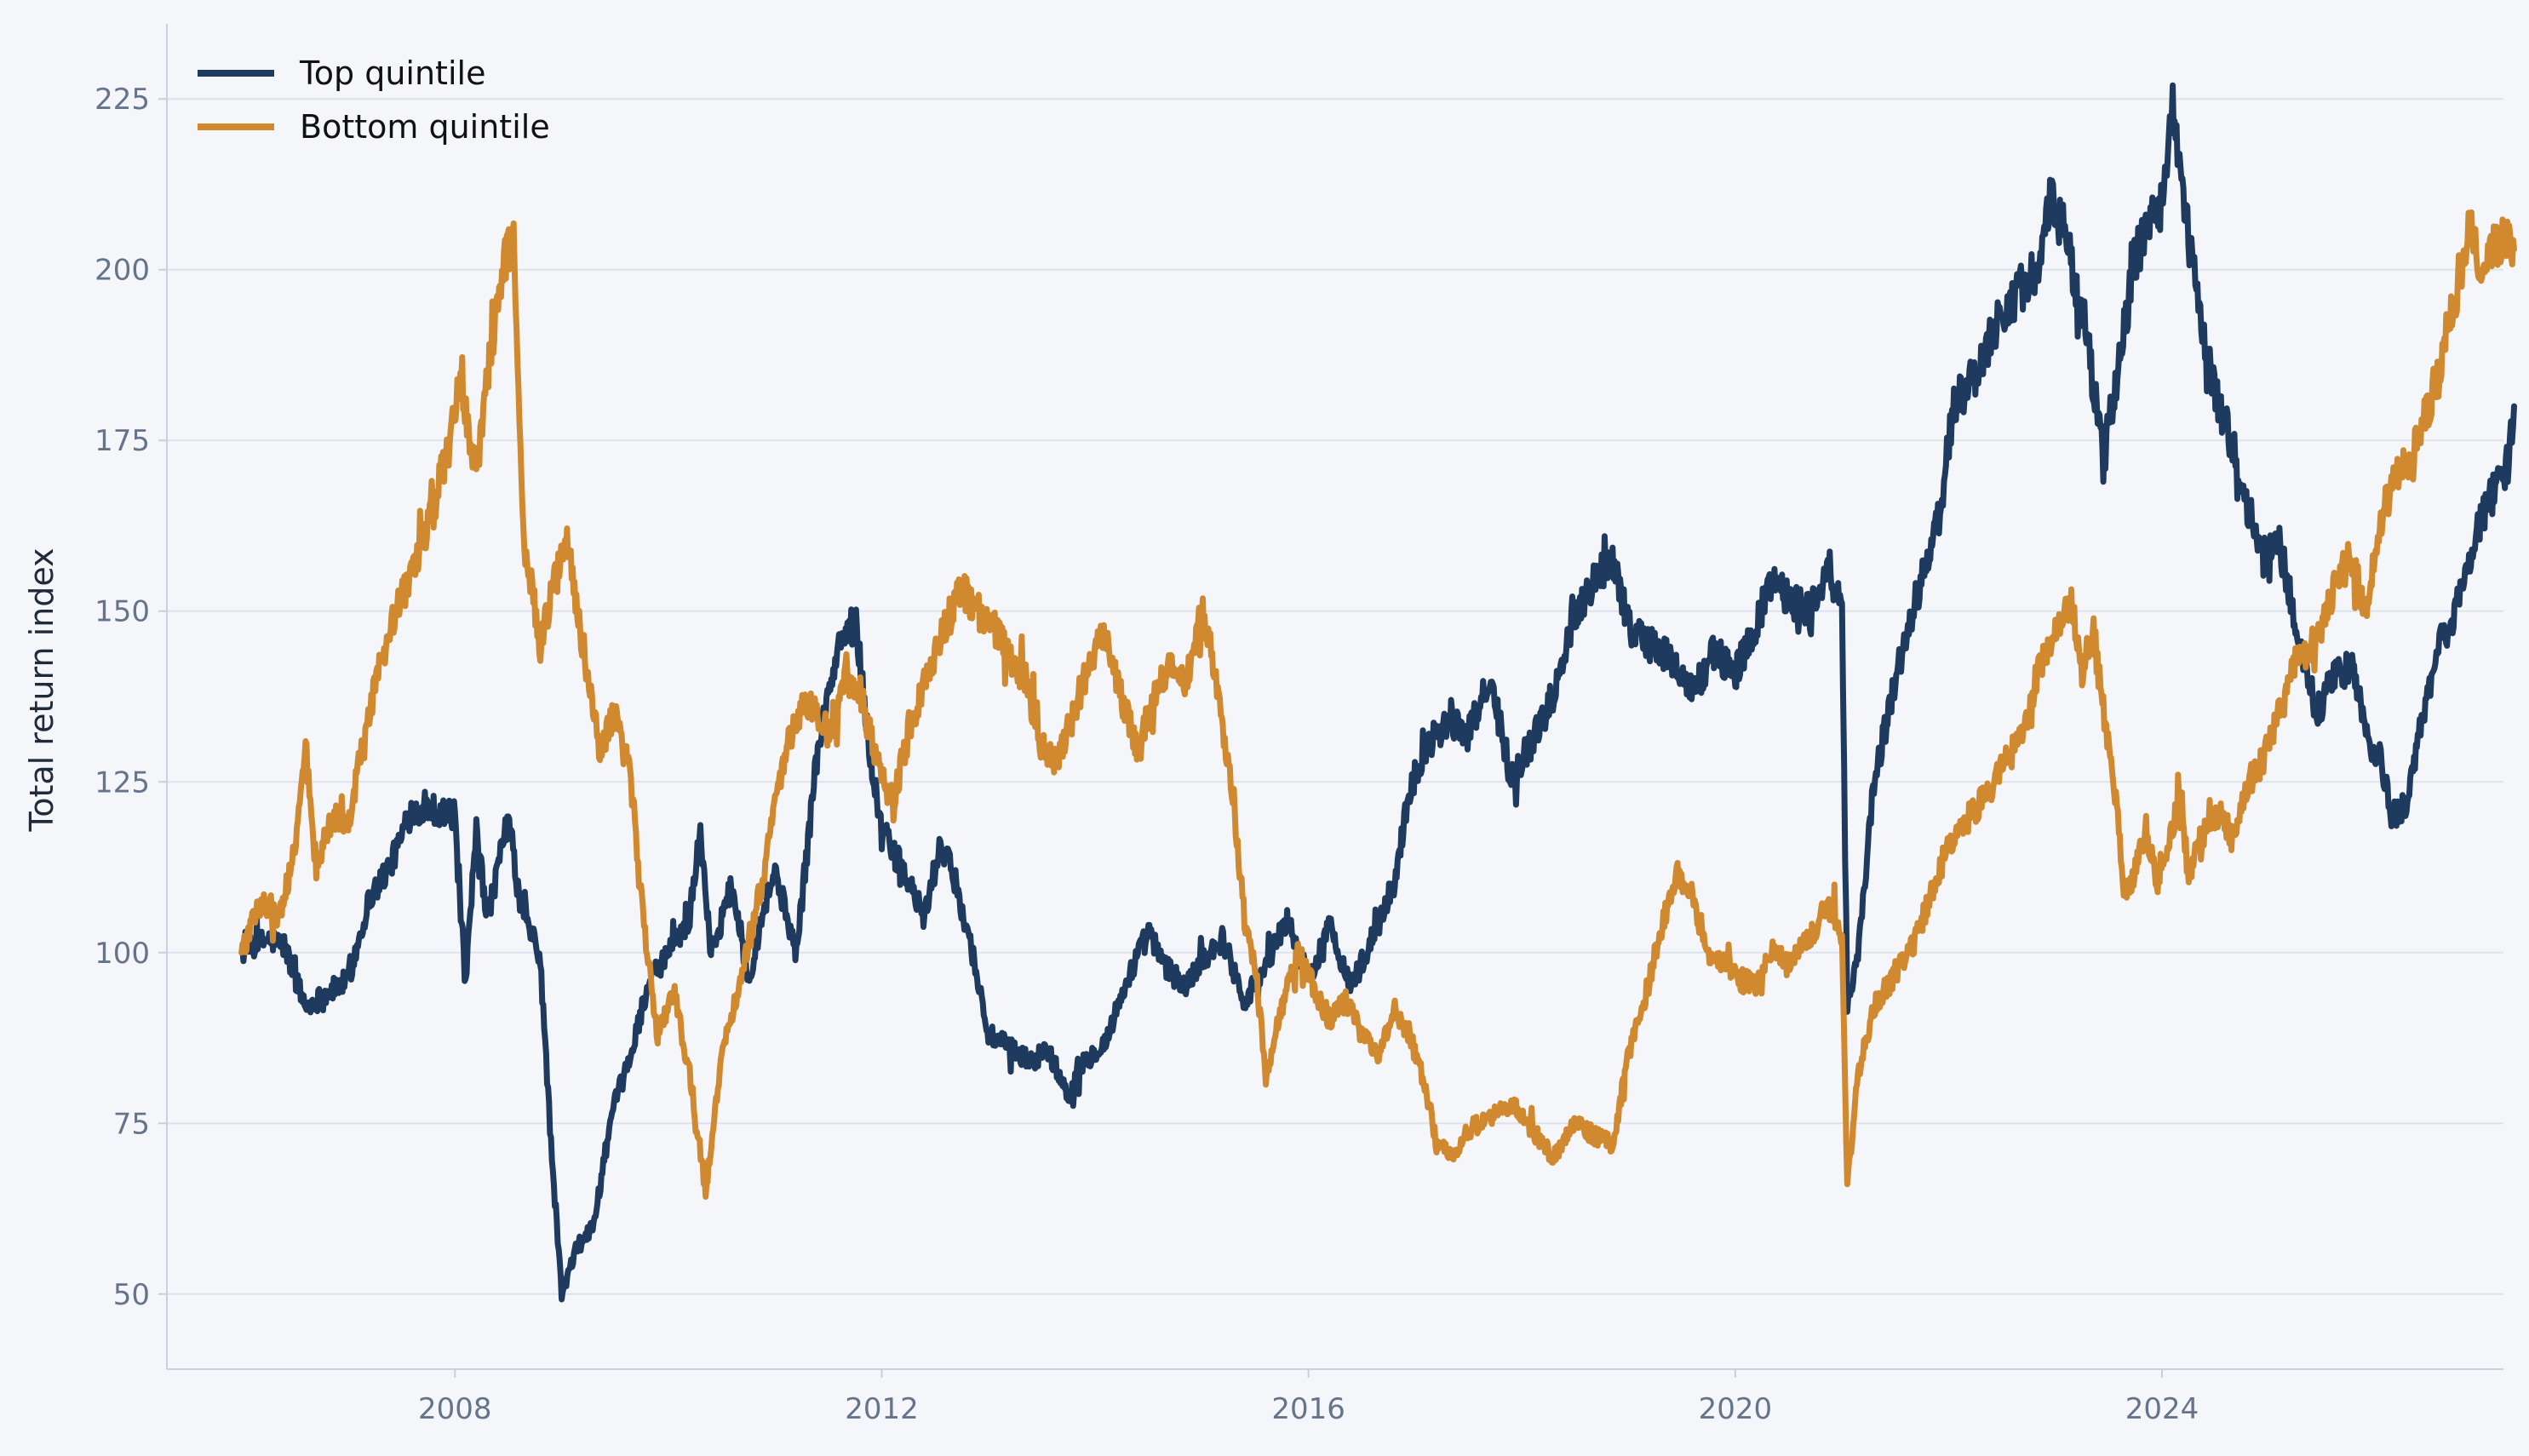 The width and height of the screenshot is (2529, 1456). What do you see at coordinates (42, 690) in the screenshot?
I see `y-axis-label: Total return index` at bounding box center [42, 690].